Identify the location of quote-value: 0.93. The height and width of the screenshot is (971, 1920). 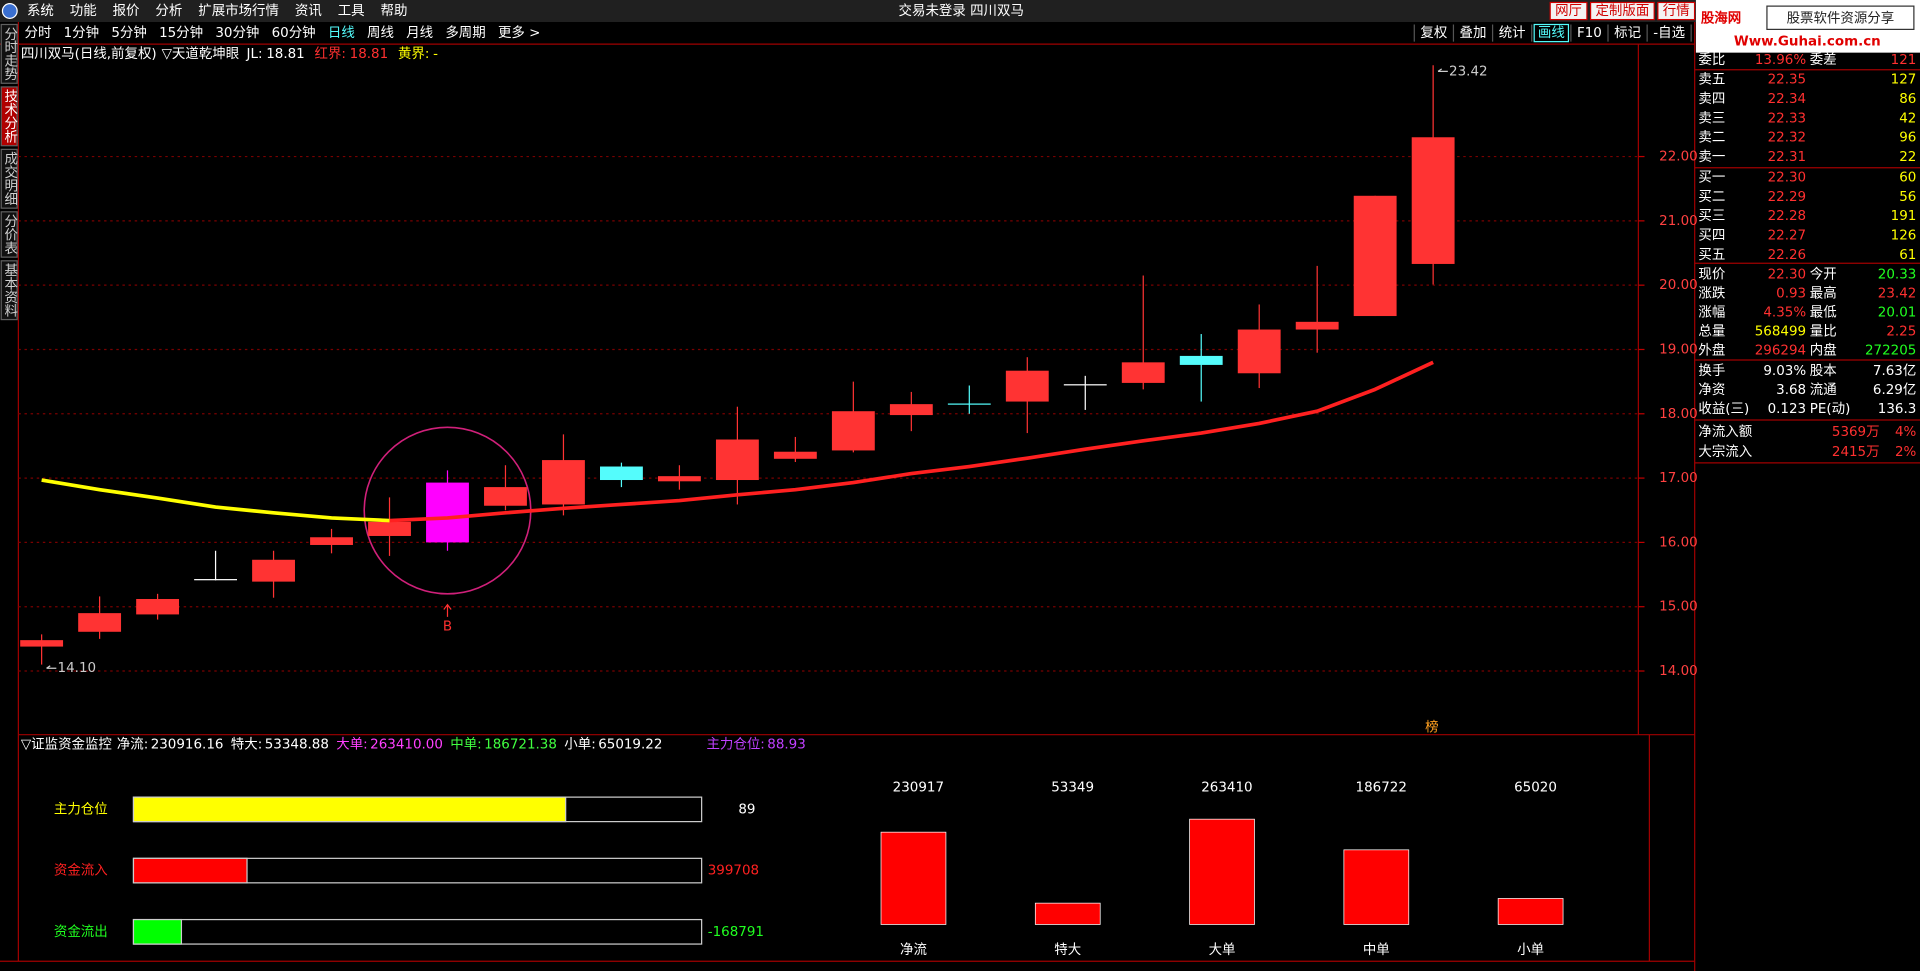
(1791, 293).